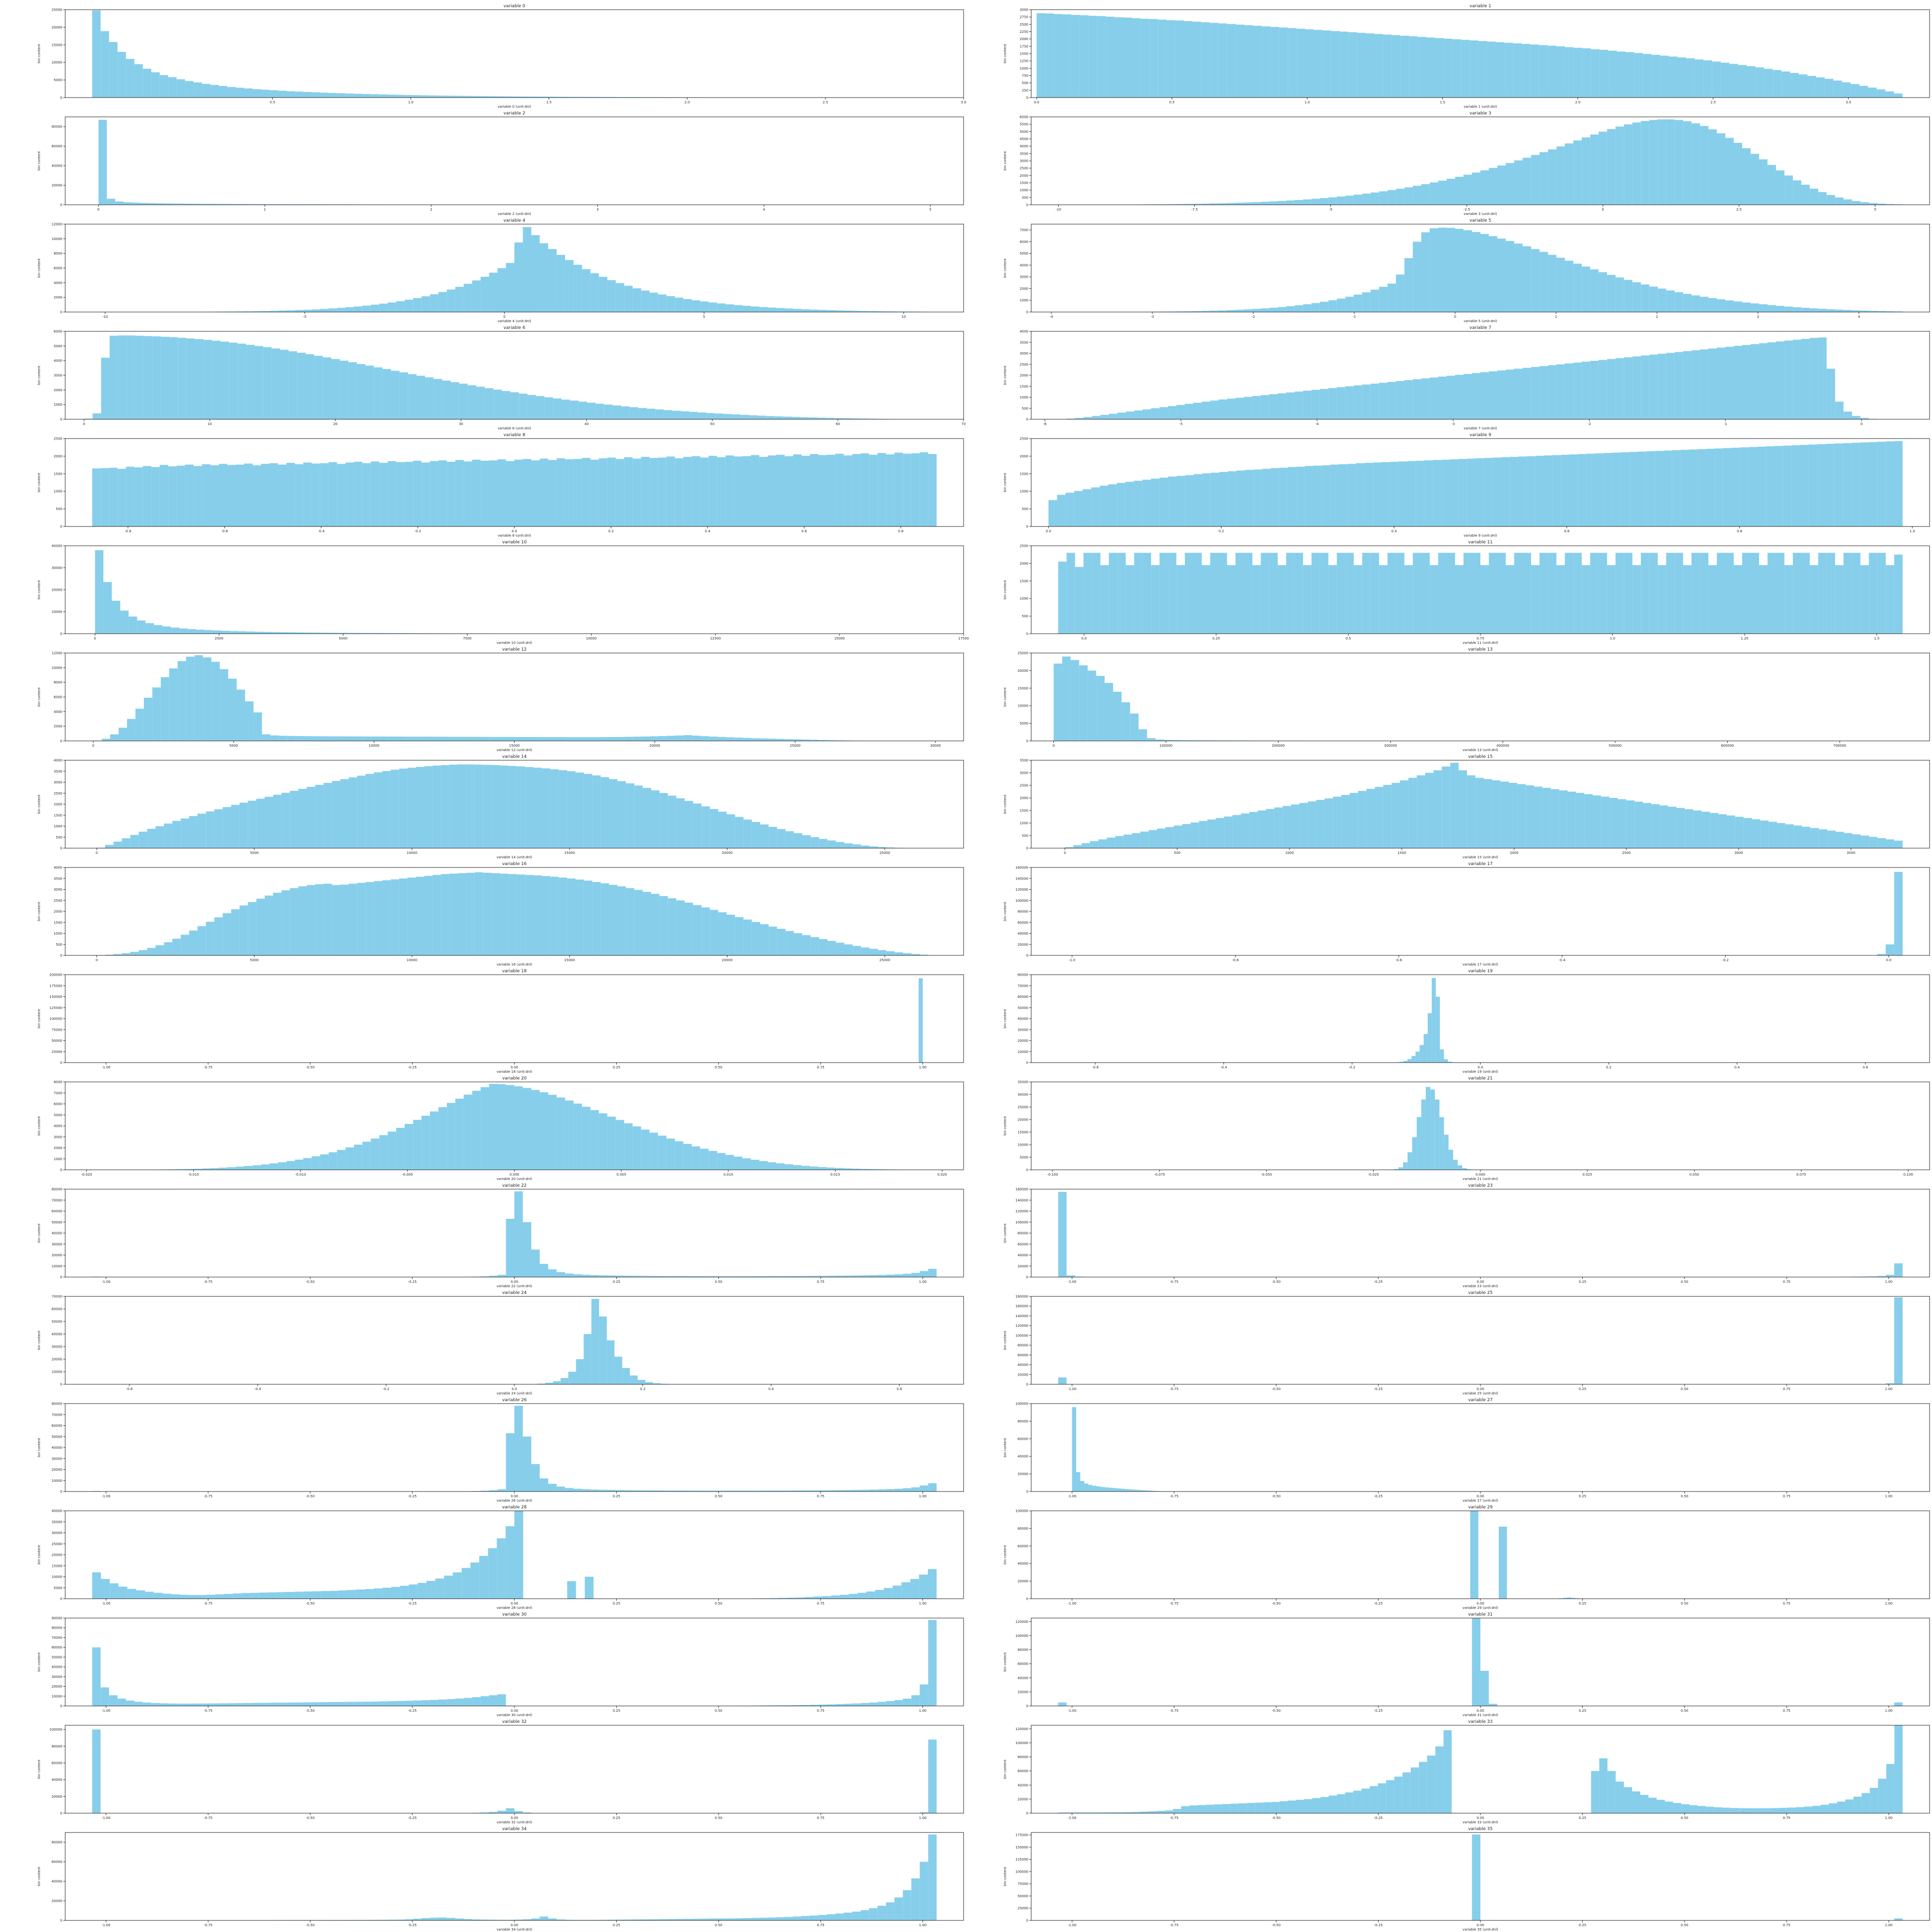 The image size is (1932, 1932). I want to click on x-tick-label: -0.4, so click(1562, 960).